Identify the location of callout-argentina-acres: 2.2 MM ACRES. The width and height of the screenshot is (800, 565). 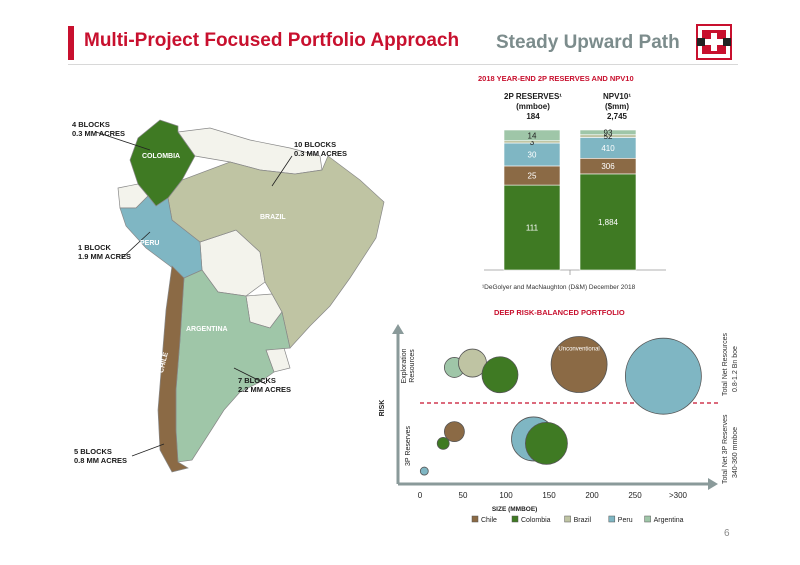
(265, 389).